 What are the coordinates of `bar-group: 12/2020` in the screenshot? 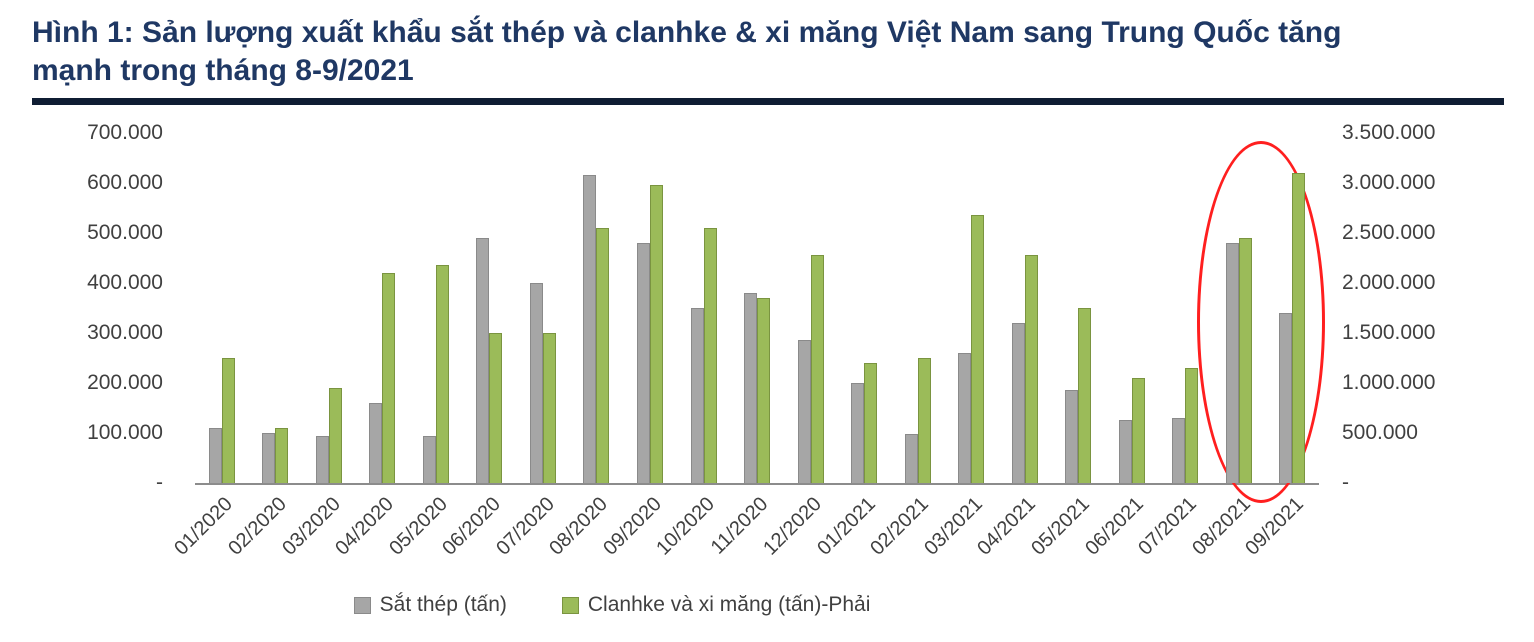 It's located at (798, 346).